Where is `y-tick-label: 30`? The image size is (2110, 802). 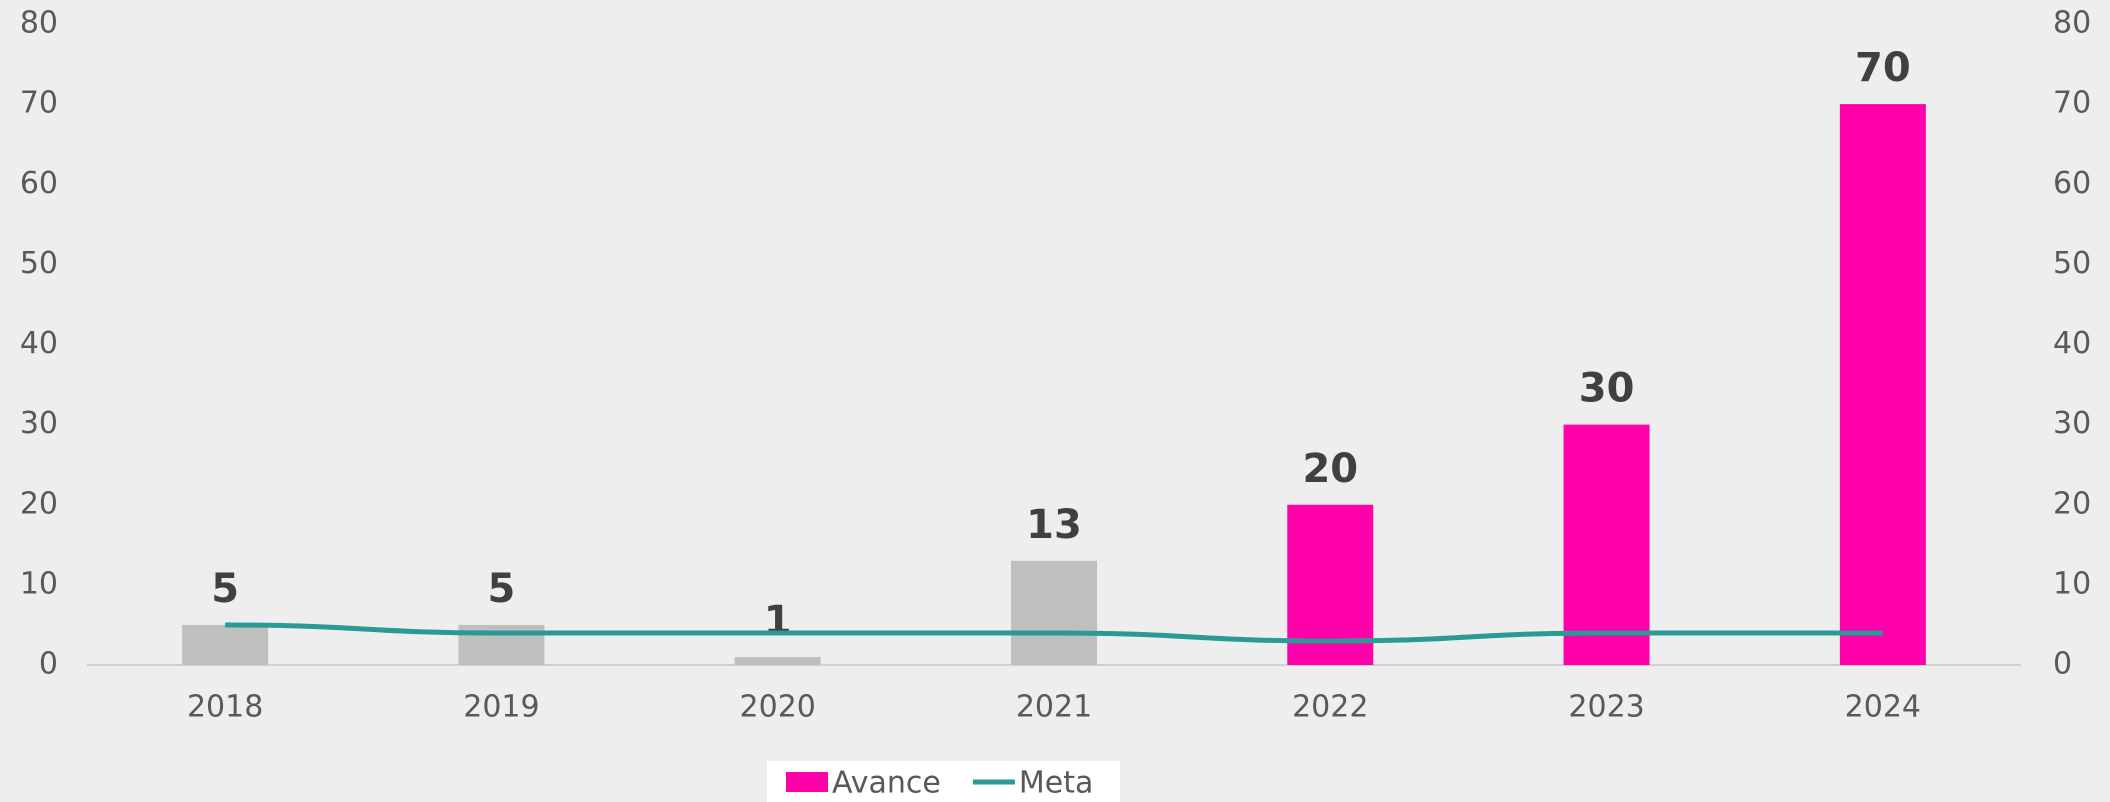
y-tick-label: 30 is located at coordinates (39, 423).